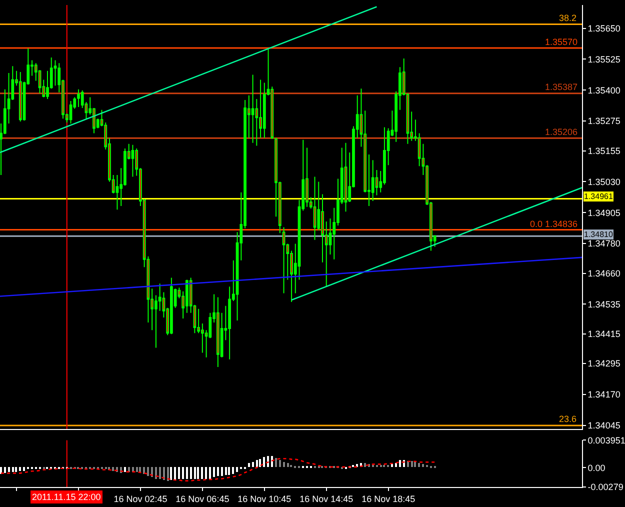 This screenshot has width=625, height=507. I want to click on y-tick-label: 1.35650, so click(604, 28).